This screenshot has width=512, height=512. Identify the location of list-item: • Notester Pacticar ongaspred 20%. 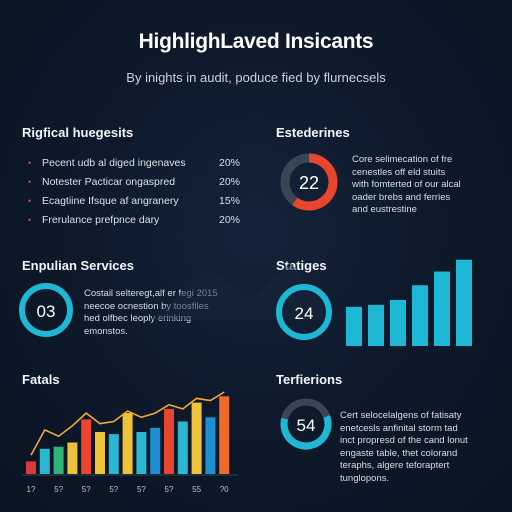
(134, 181).